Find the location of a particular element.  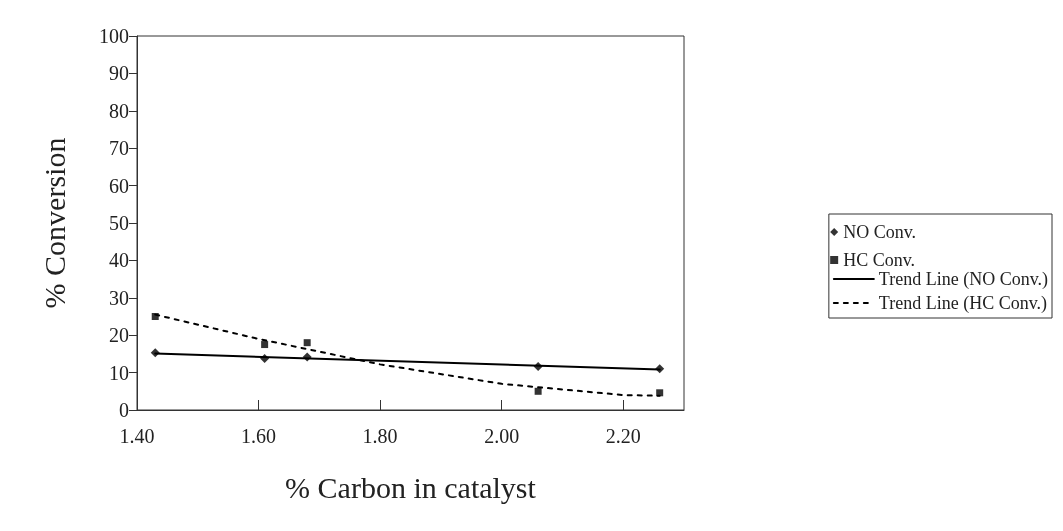

x-tick-label: 1.60 is located at coordinates (259, 436).